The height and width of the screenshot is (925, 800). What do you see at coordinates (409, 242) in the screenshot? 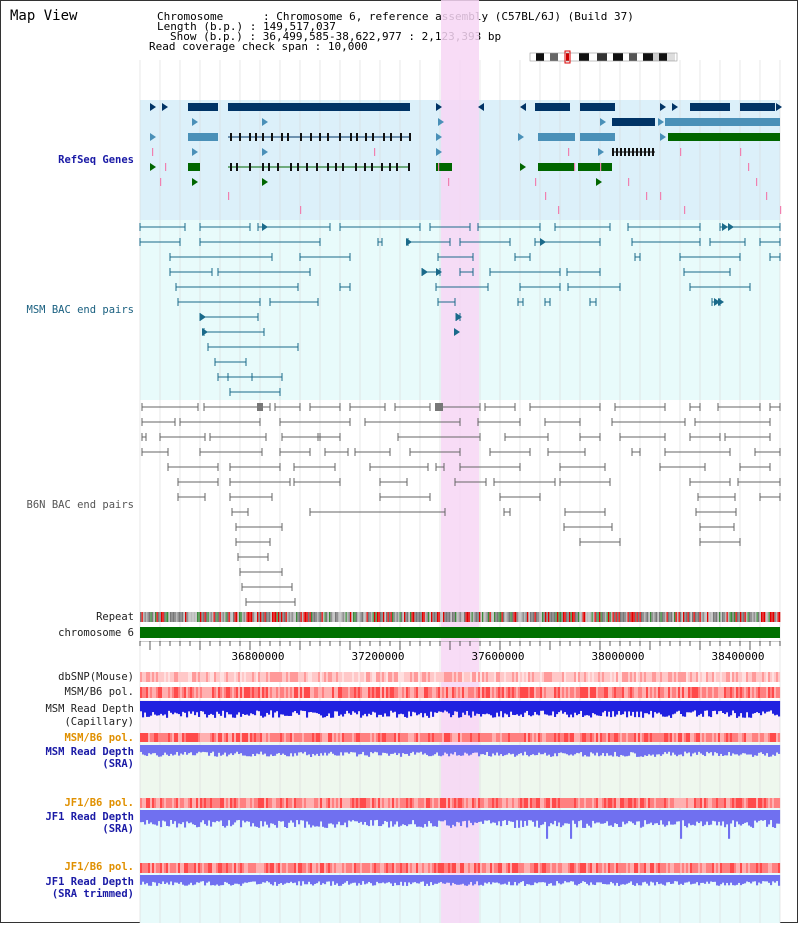
I see `msm-bac-end` at bounding box center [409, 242].